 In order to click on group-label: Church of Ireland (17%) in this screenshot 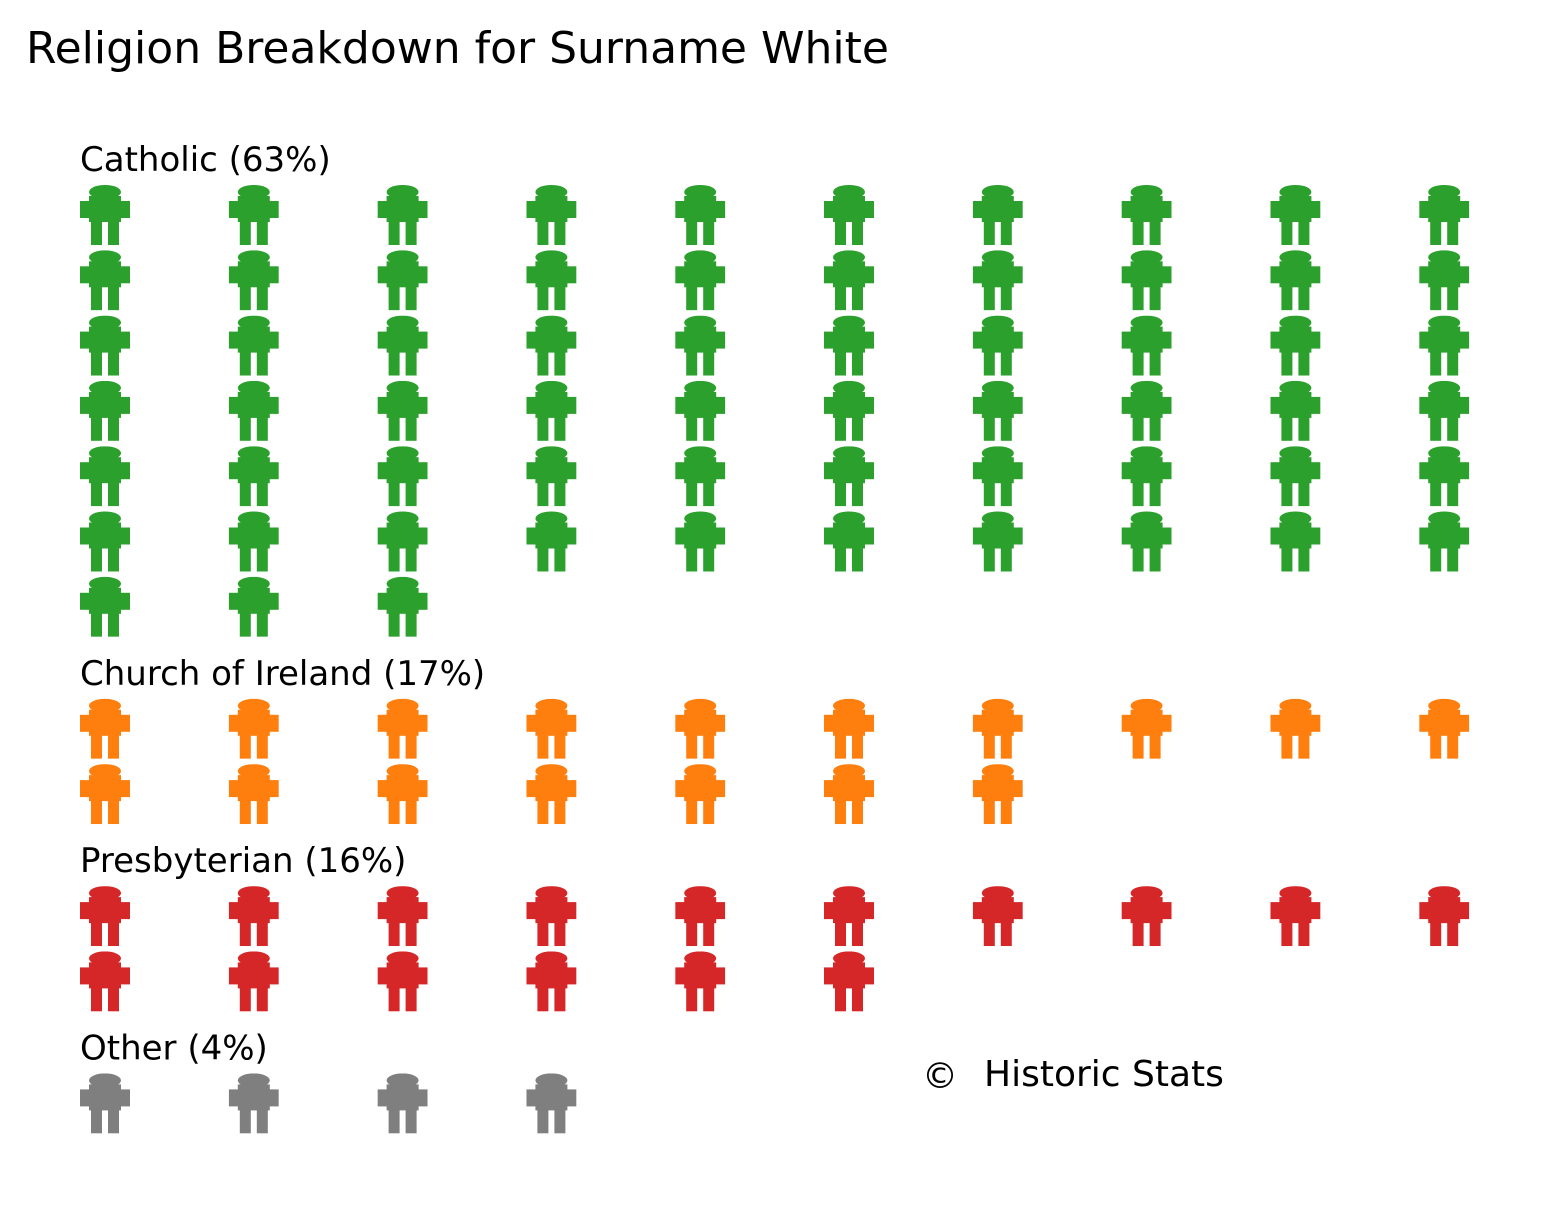, I will do `click(282, 674)`.